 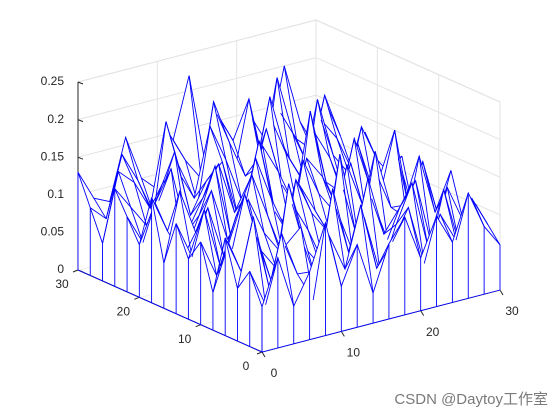 What do you see at coordinates (62, 284) in the screenshot?
I see `y-tick-label: 30` at bounding box center [62, 284].